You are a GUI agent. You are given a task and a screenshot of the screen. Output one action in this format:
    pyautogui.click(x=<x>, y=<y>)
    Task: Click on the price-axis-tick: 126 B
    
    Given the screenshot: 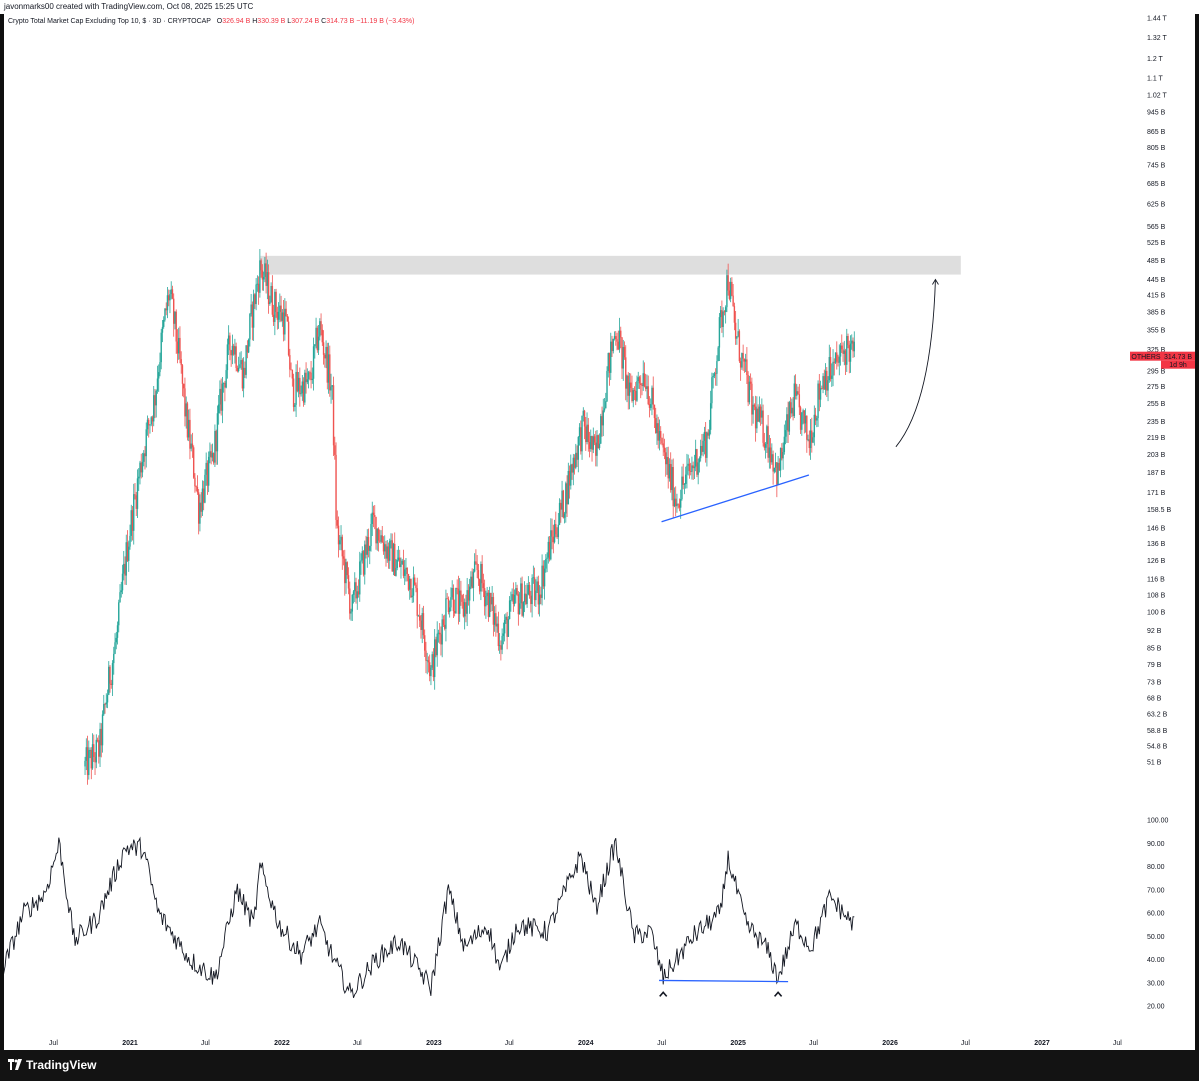 What is the action you would take?
    pyautogui.click(x=1156, y=561)
    